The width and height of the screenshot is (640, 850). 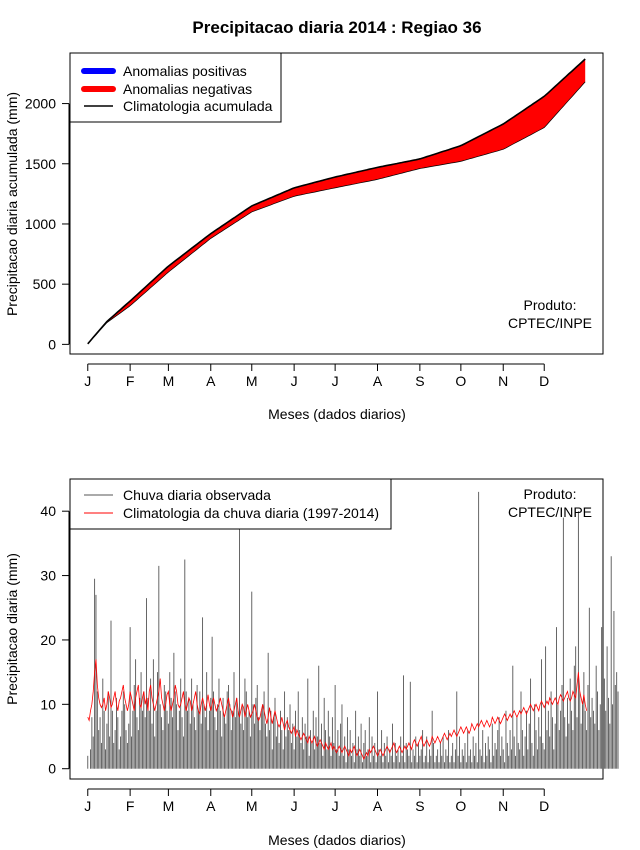 What do you see at coordinates (45, 284) in the screenshot?
I see `top-y-tick-label: 500` at bounding box center [45, 284].